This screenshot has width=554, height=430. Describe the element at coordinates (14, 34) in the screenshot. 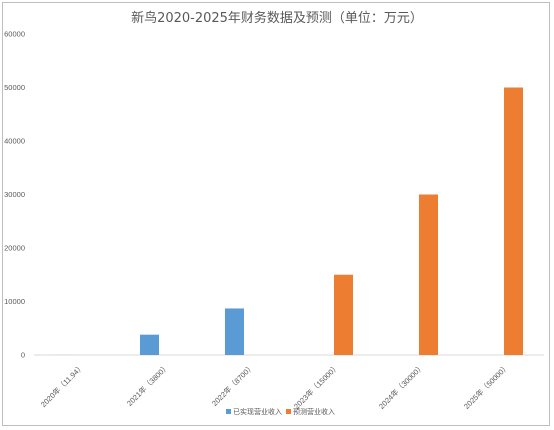

I see `y-tick-label: 60000` at that location.